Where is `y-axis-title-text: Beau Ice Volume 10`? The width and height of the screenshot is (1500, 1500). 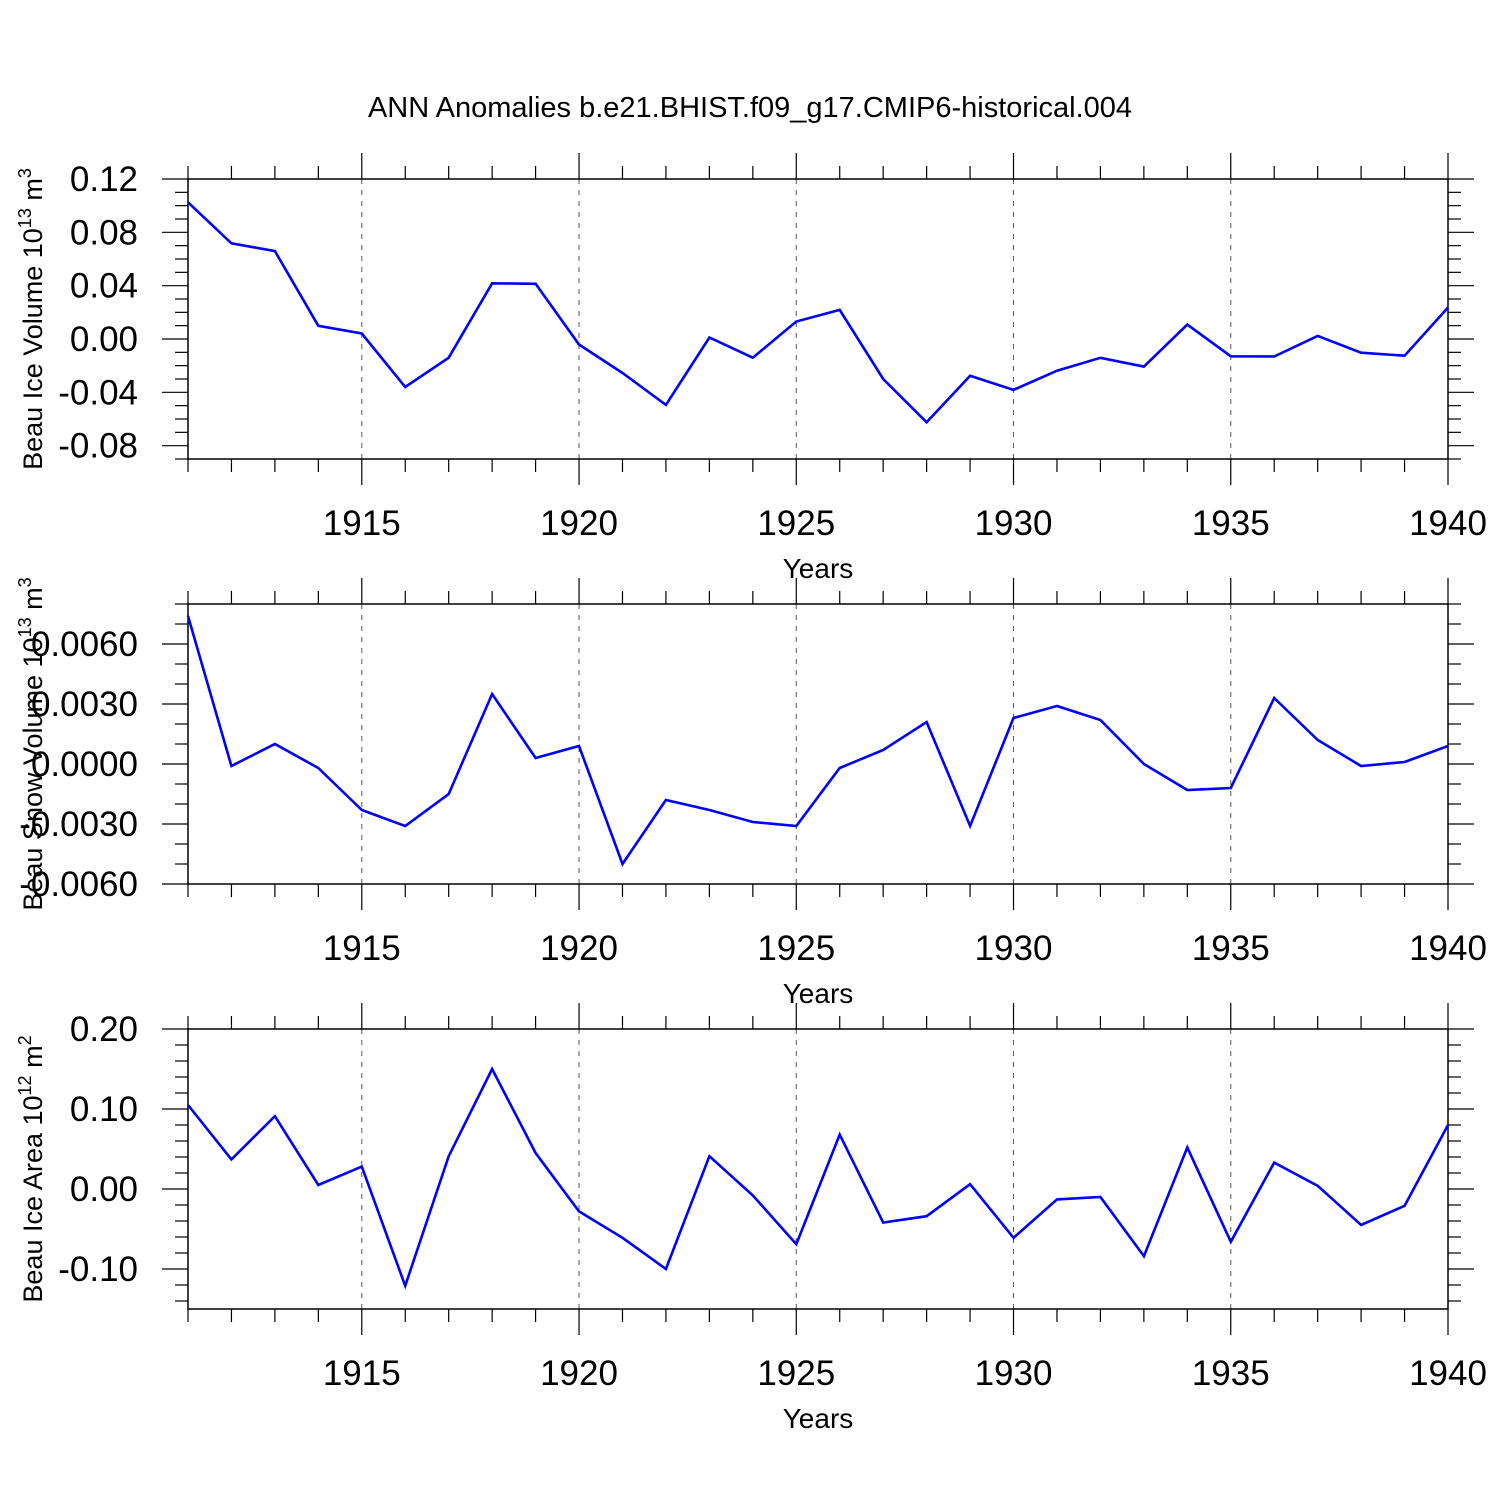 y-axis-title-text: Beau Ice Volume 10 is located at coordinates (33, 349).